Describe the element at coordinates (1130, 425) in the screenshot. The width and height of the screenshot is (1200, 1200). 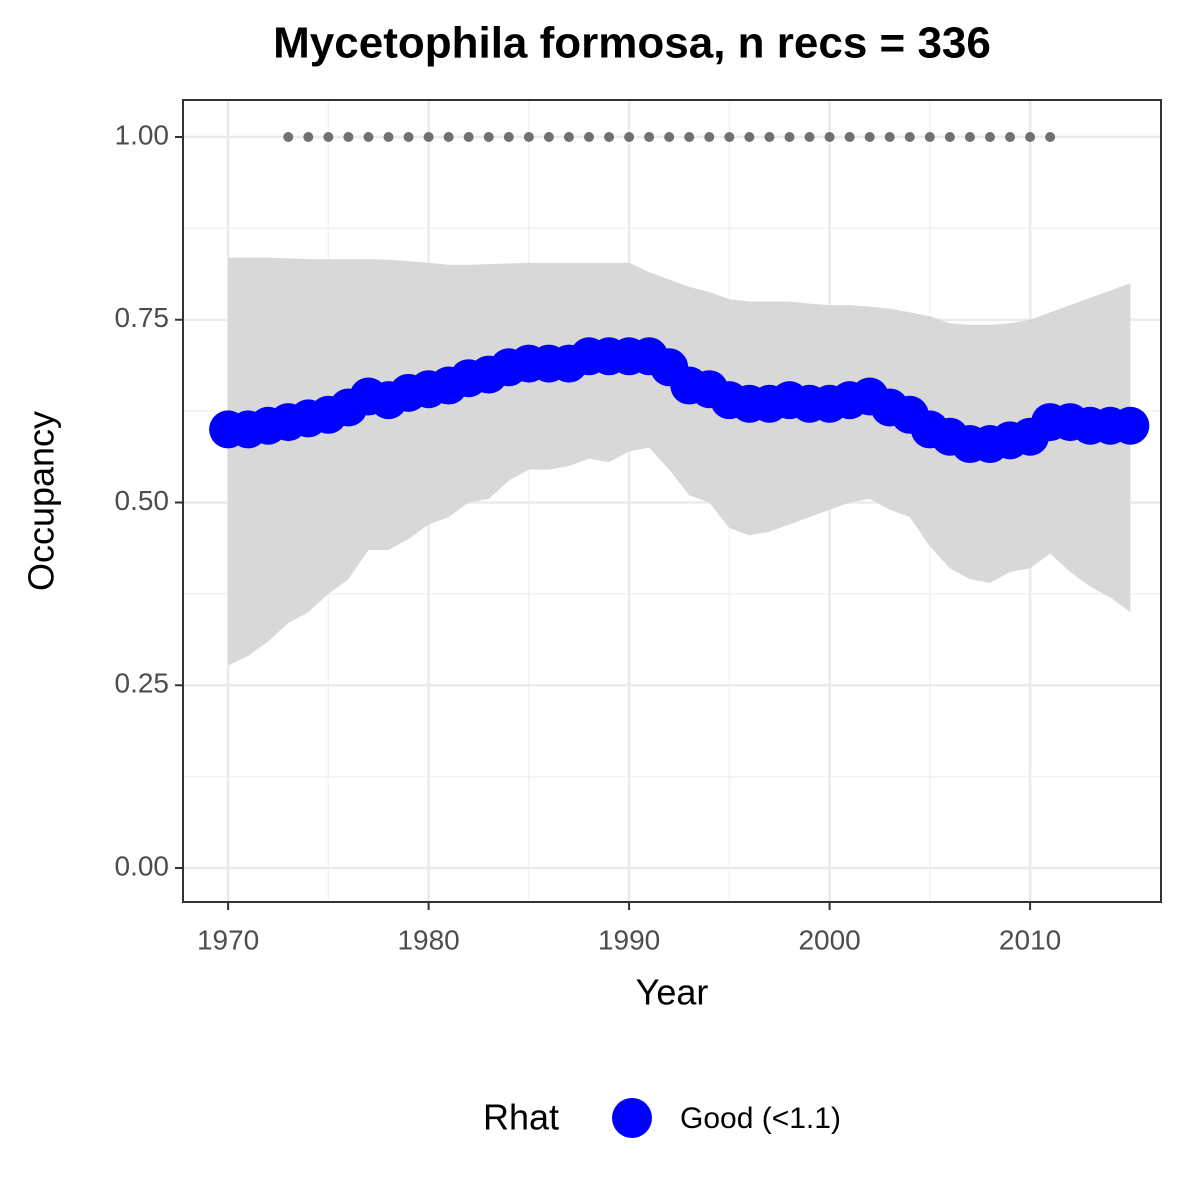
I see `series-point` at that location.